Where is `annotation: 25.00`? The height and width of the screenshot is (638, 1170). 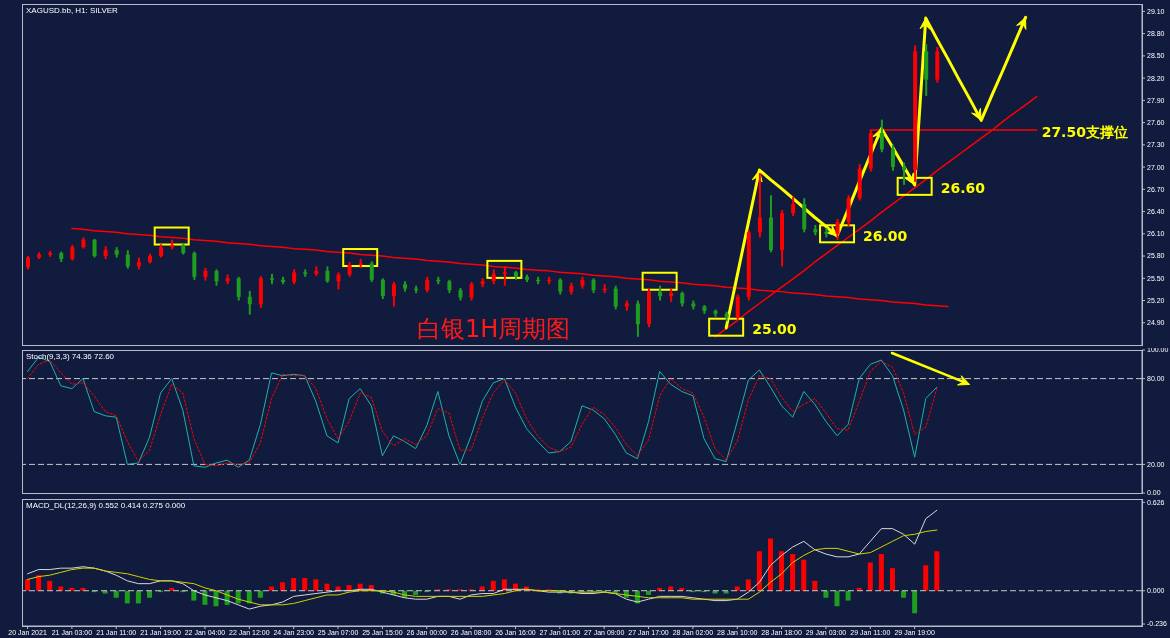 annotation: 25.00 is located at coordinates (774, 329).